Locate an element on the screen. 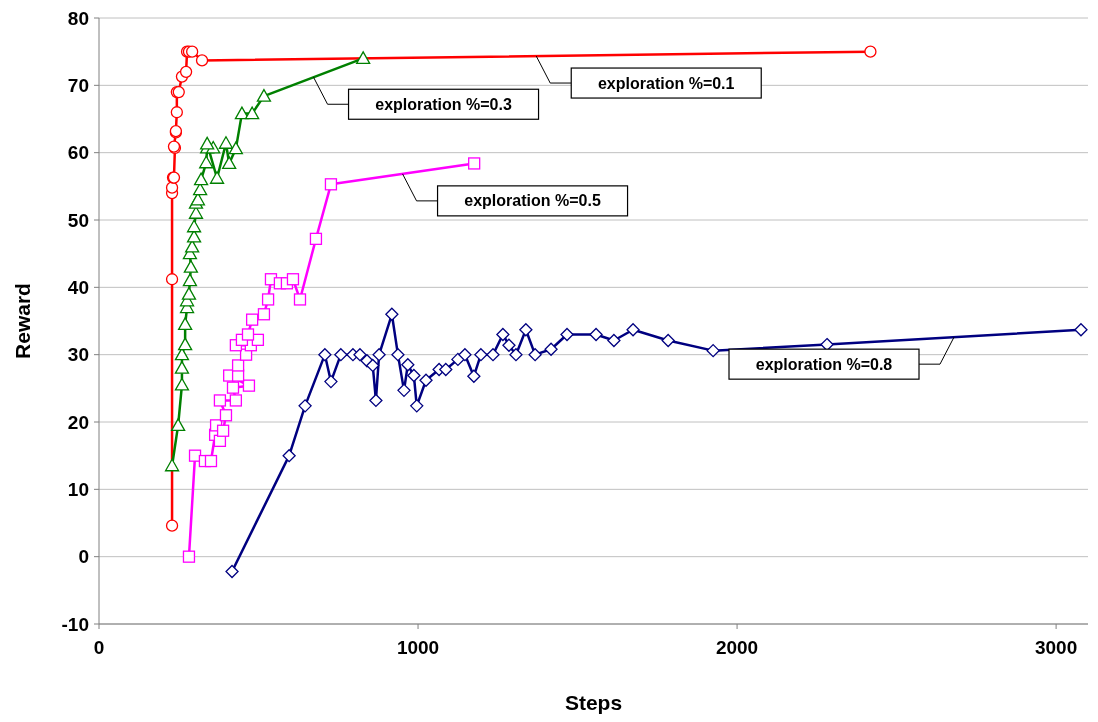  y-axis-title: Reward is located at coordinates (22, 321).